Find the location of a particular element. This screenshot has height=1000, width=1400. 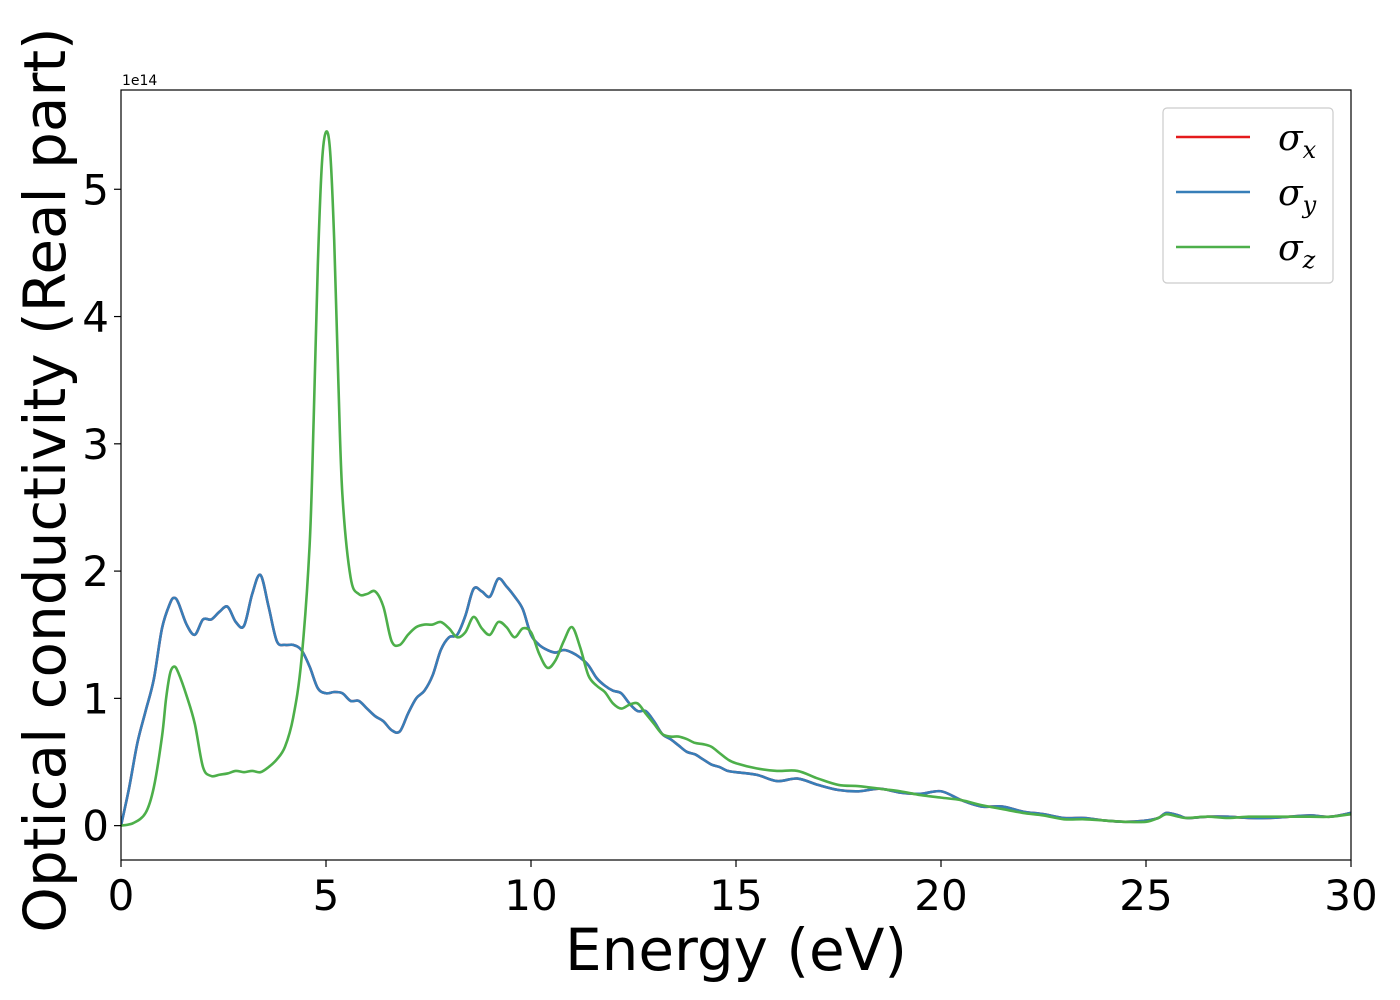

x-tick-label: 0 is located at coordinates (121, 895).